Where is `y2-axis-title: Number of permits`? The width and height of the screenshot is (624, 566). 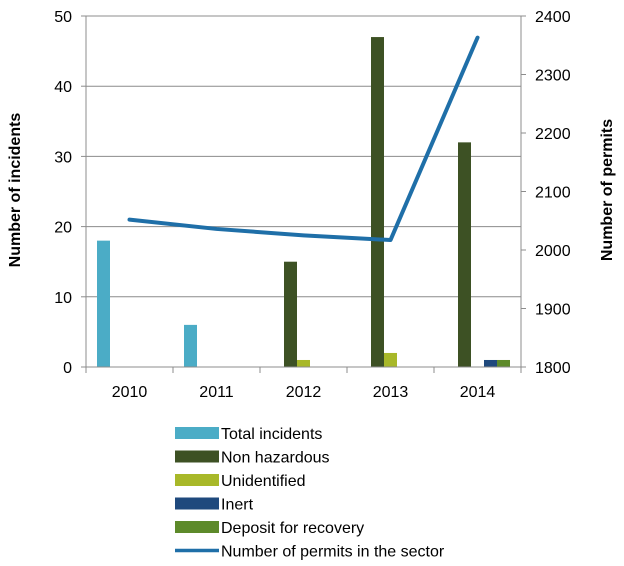 y2-axis-title: Number of permits is located at coordinates (607, 190).